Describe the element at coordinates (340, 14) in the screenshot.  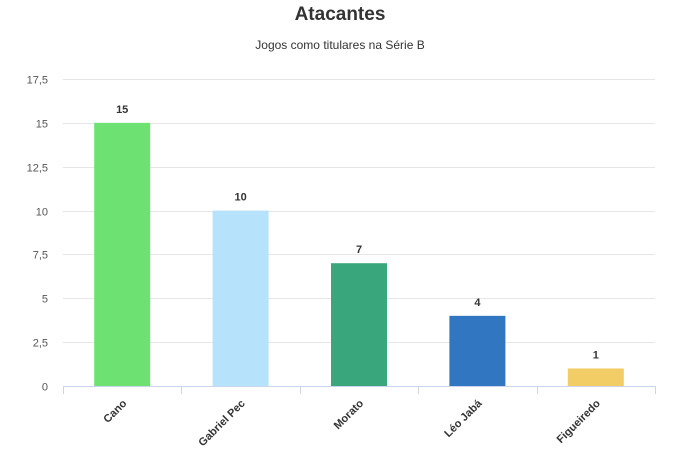
I see `chart-title: Atacantes` at that location.